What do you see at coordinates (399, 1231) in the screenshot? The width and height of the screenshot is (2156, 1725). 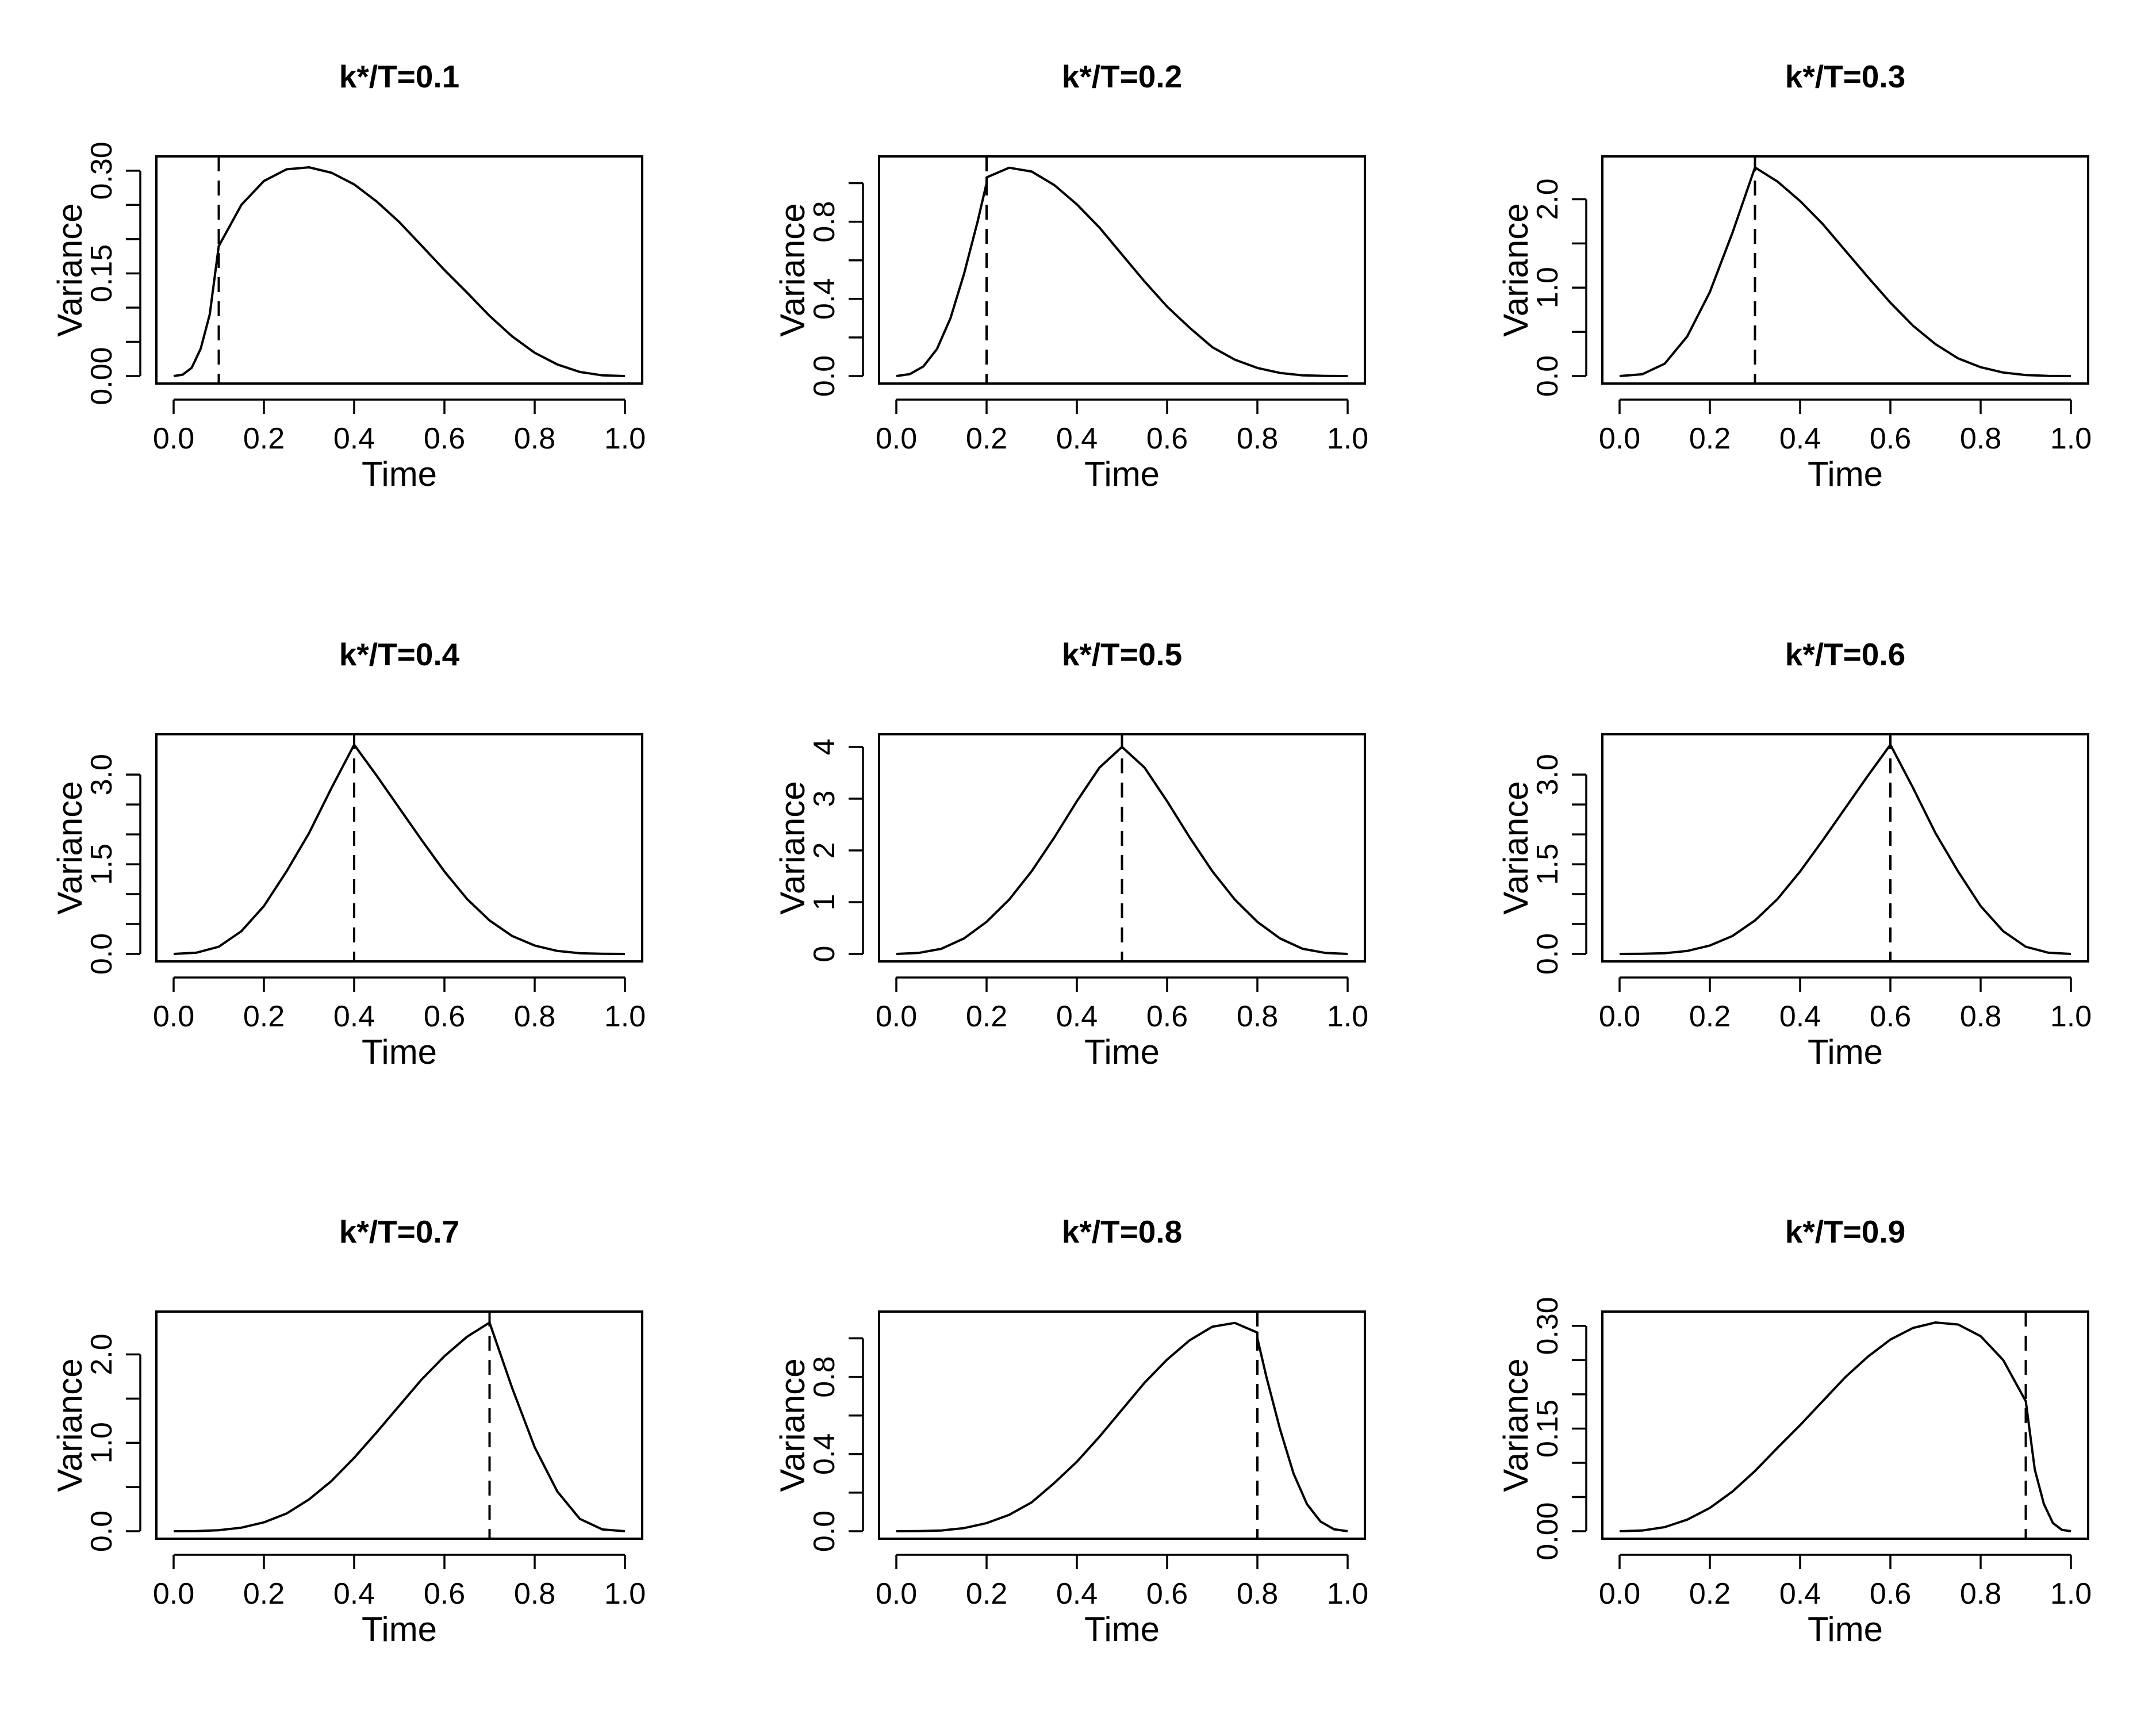 I see `panel-title: k*/T=0.7` at bounding box center [399, 1231].